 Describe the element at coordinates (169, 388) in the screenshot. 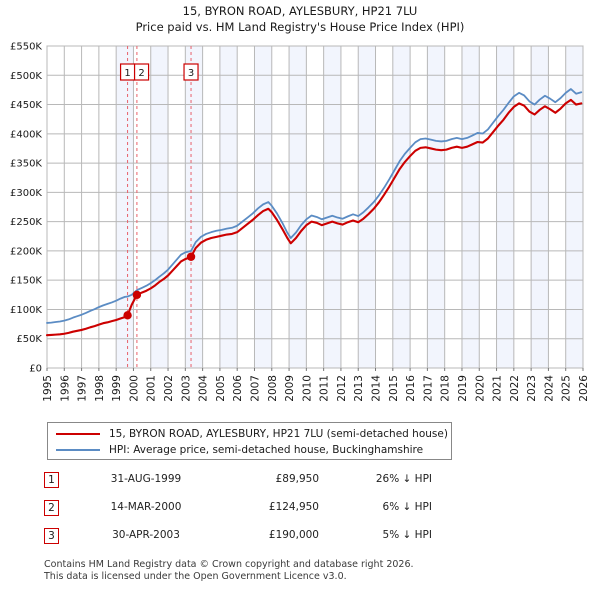

I see `svg-text: 2002` at that location.